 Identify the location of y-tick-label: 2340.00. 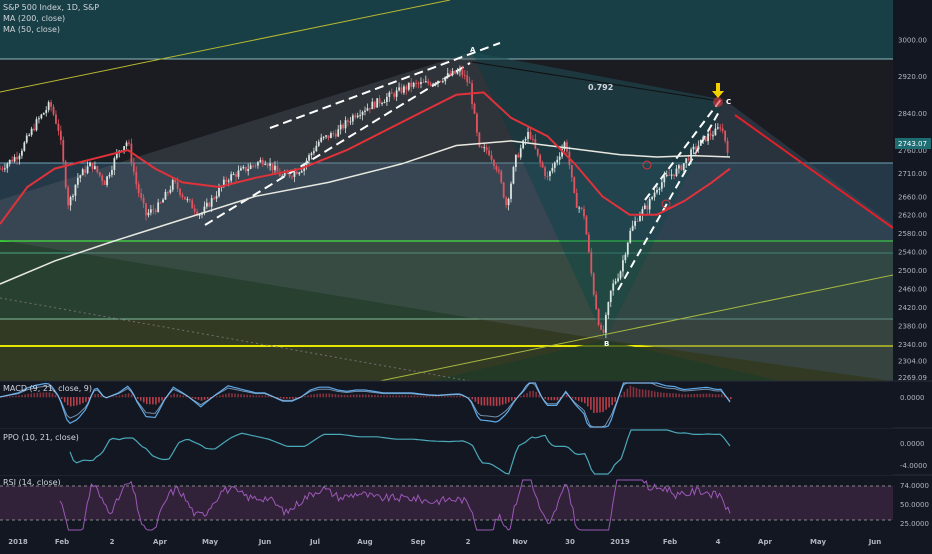
(912, 345).